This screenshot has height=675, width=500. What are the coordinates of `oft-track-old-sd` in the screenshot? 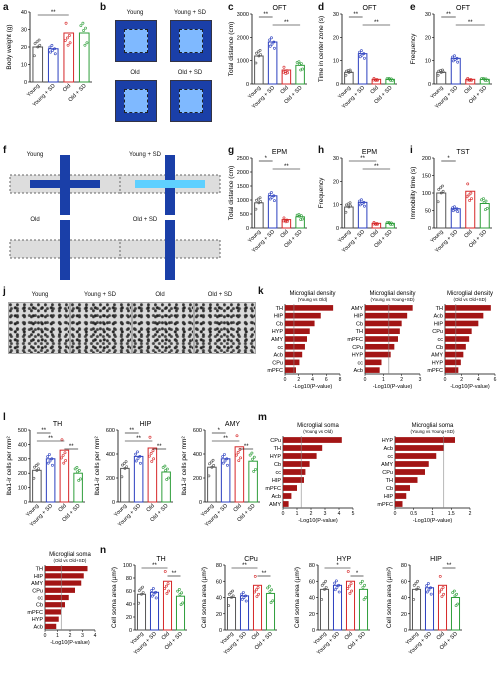 It's located at (191, 101).